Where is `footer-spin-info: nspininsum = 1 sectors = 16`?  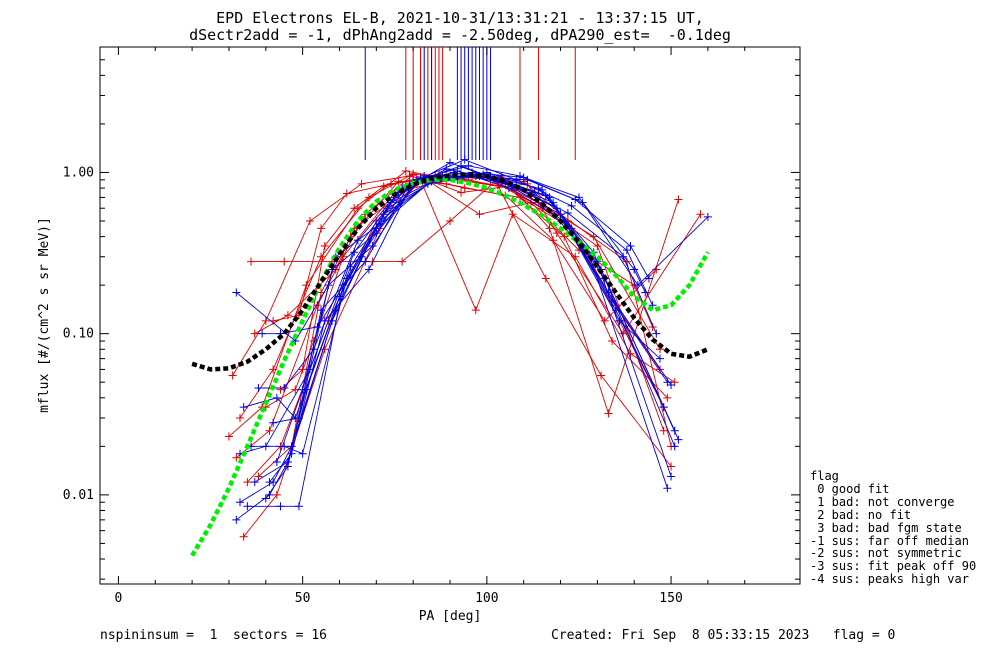
footer-spin-info: nspininsum = 1 sectors = 16 is located at coordinates (213, 635).